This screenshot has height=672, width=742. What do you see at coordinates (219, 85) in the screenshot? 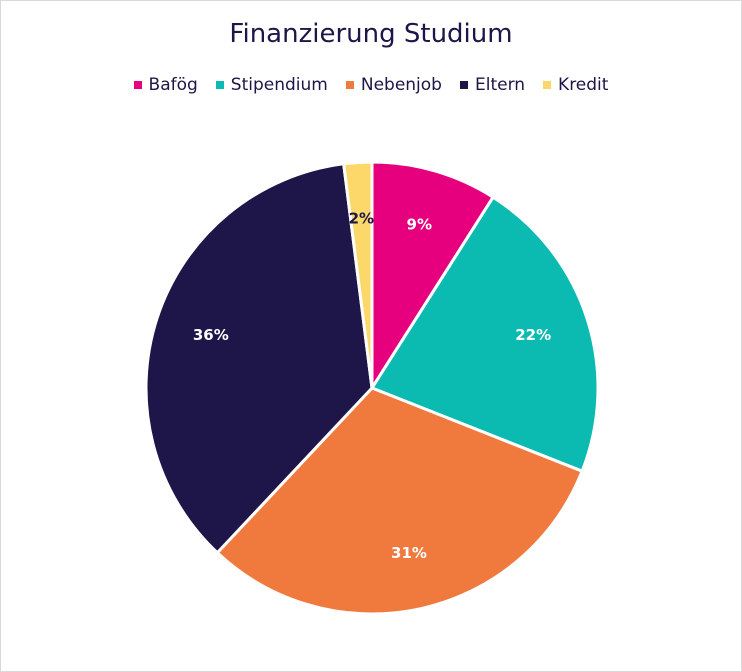
I see `legend-swatch-stipendium` at bounding box center [219, 85].